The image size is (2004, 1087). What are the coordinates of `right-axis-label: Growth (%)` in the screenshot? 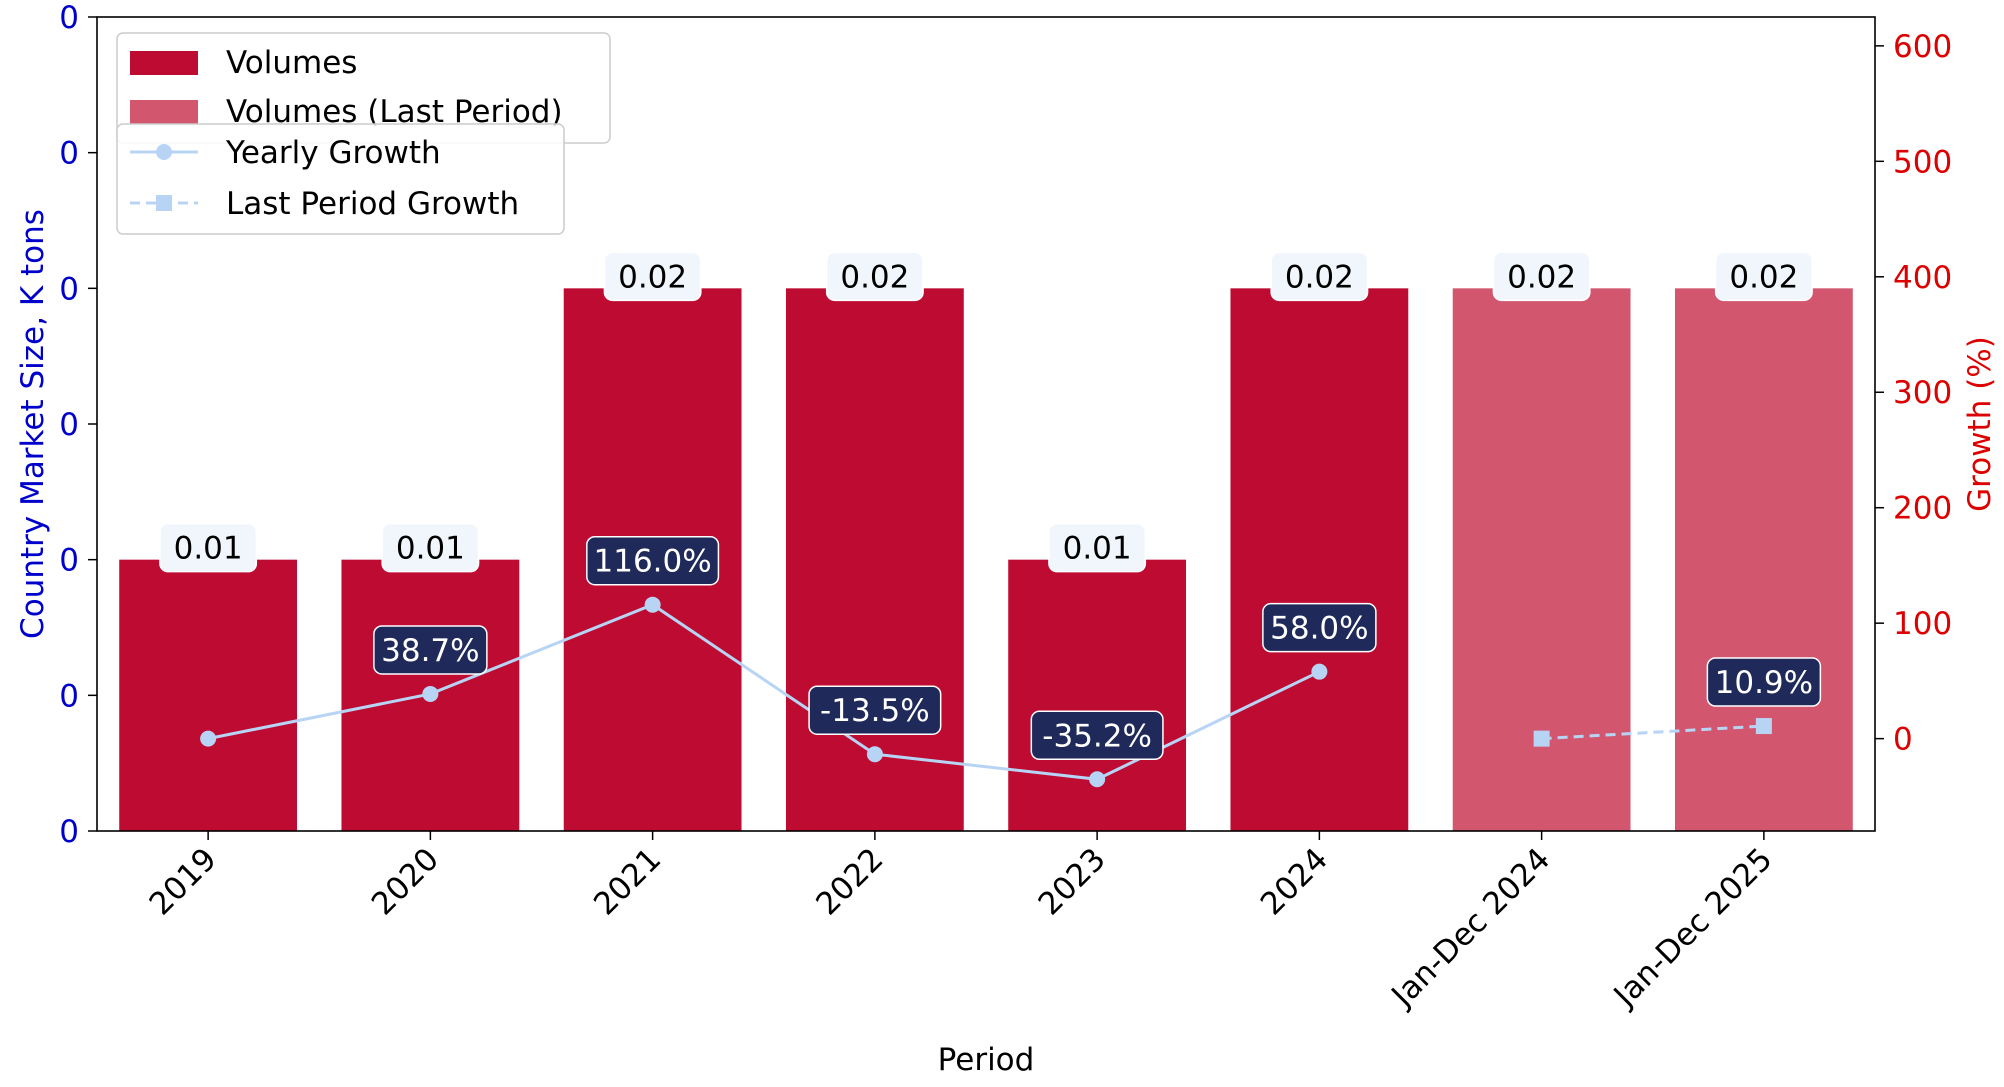 It's located at (1980, 424).